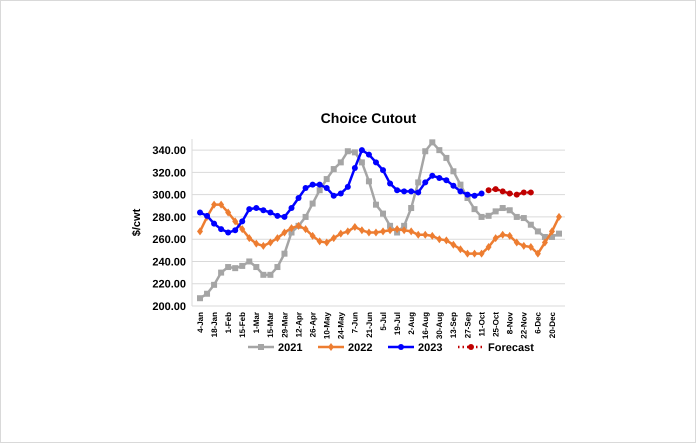  I want to click on x-tick-label: 4-Jan, so click(200, 322).